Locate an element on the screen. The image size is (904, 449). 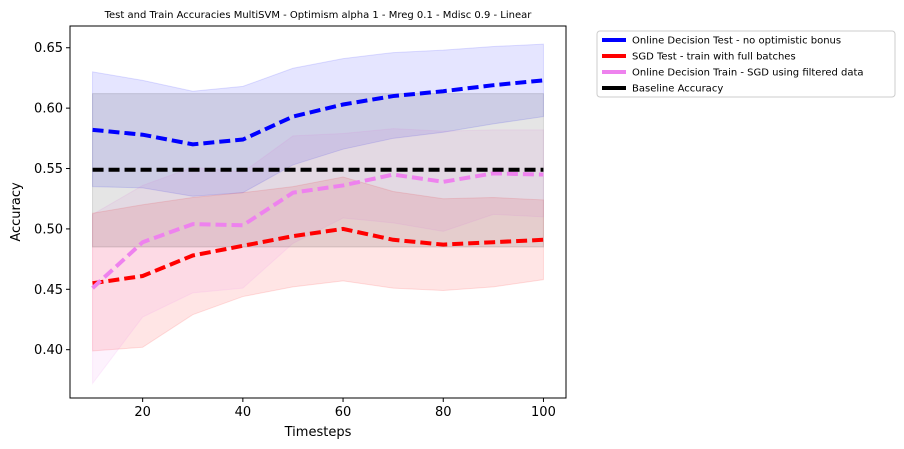
y-axis: 0.40 0.45 0.50 0.55 0.60 0.65 is located at coordinates (52, 199).